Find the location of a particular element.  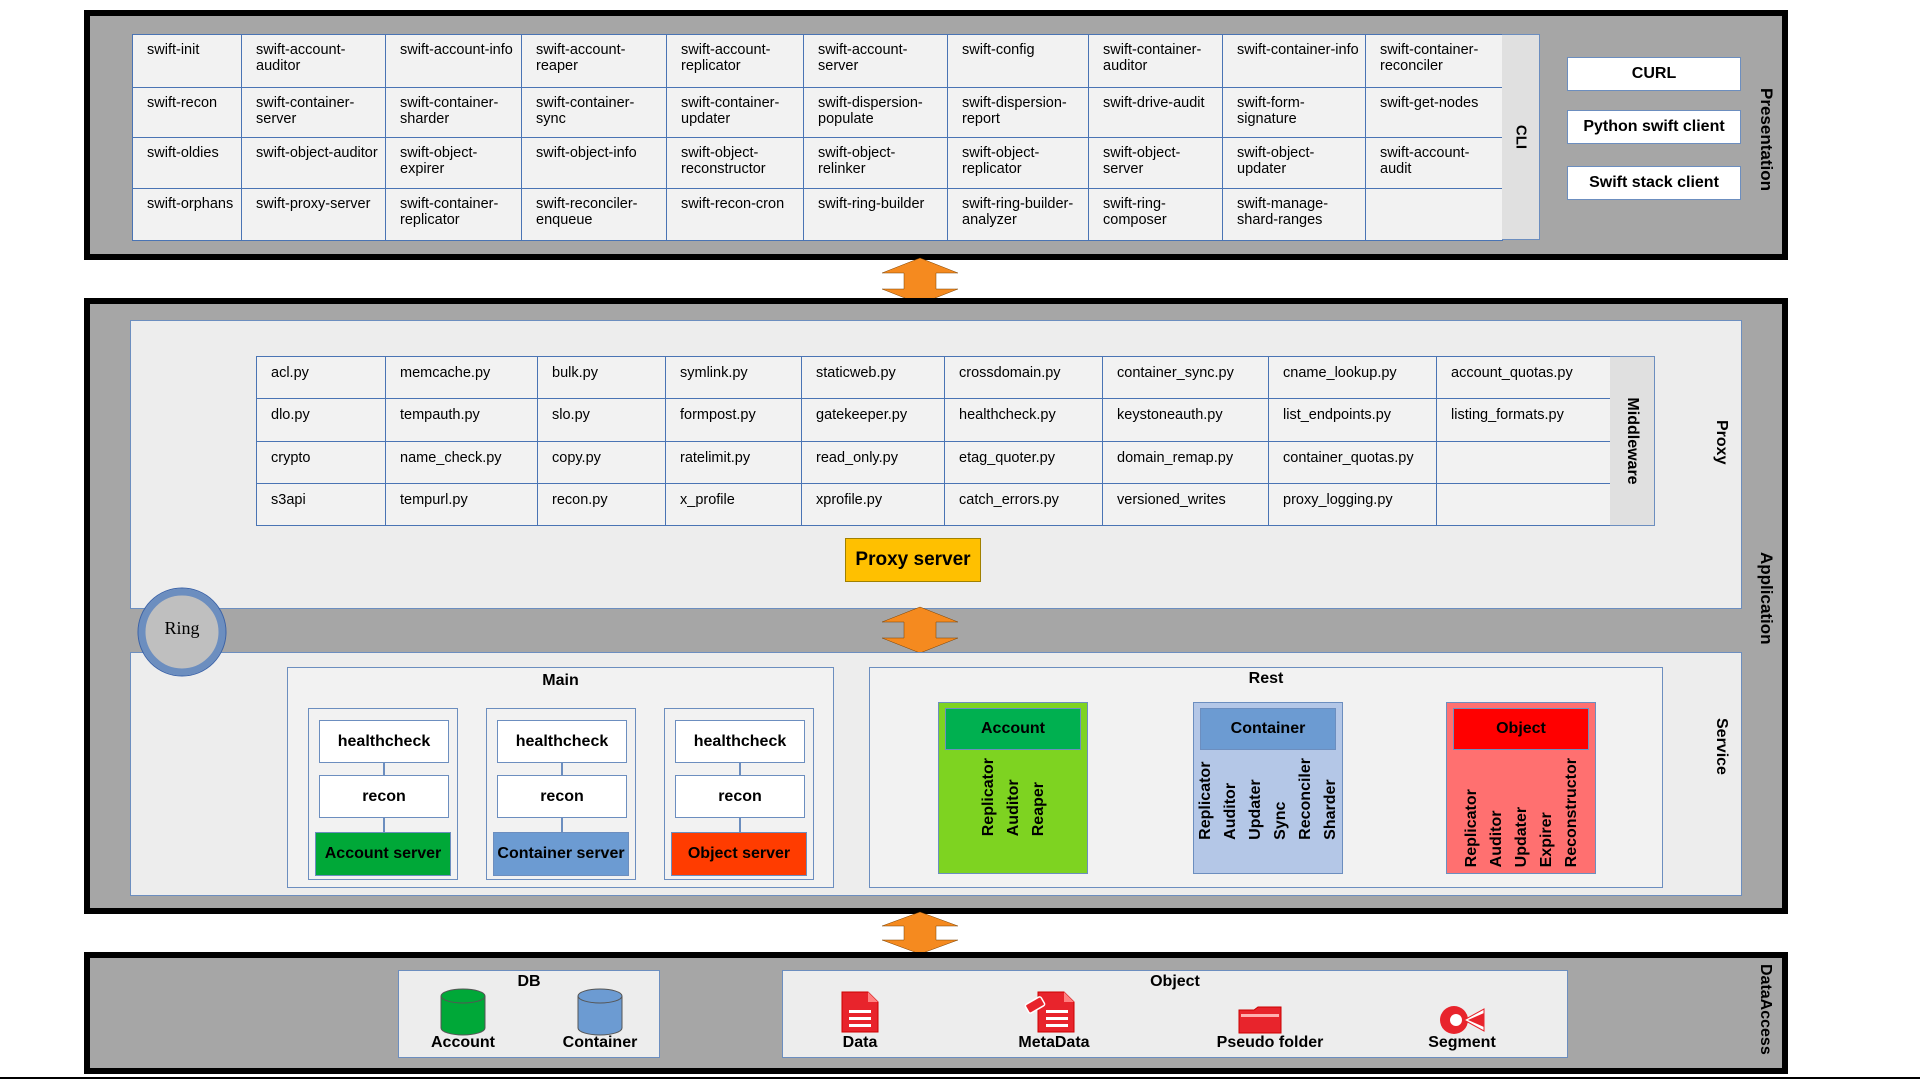

cli-command-cell: swift-ring-builder-analyzer is located at coordinates (1018, 214).